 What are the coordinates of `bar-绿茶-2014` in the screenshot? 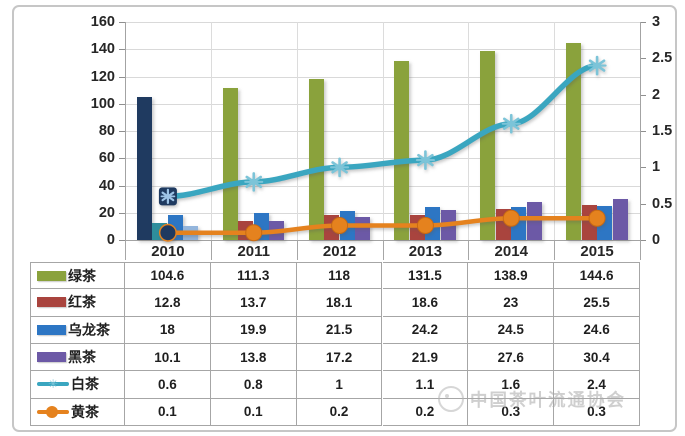 It's located at (488, 145).